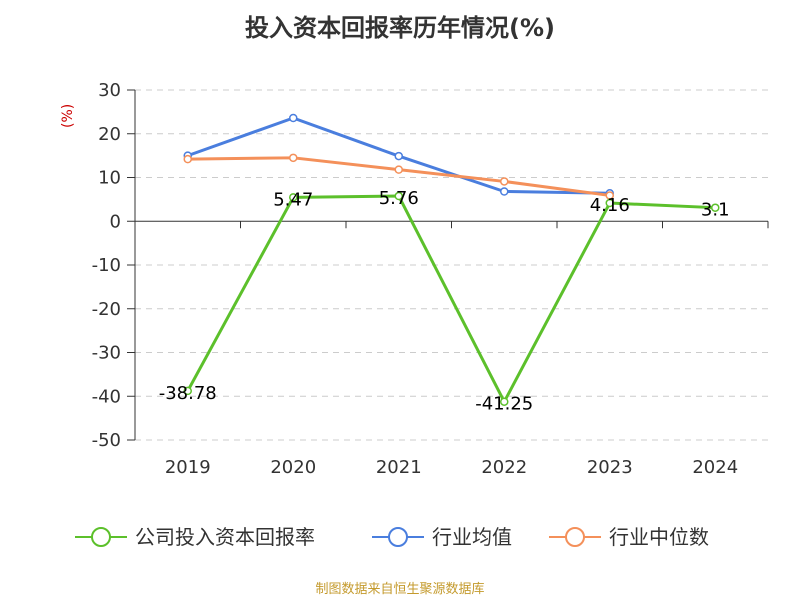 Image resolution: width=800 pixels, height=600 pixels. What do you see at coordinates (472, 537) in the screenshot?
I see `legend-label: 行业均值` at bounding box center [472, 537].